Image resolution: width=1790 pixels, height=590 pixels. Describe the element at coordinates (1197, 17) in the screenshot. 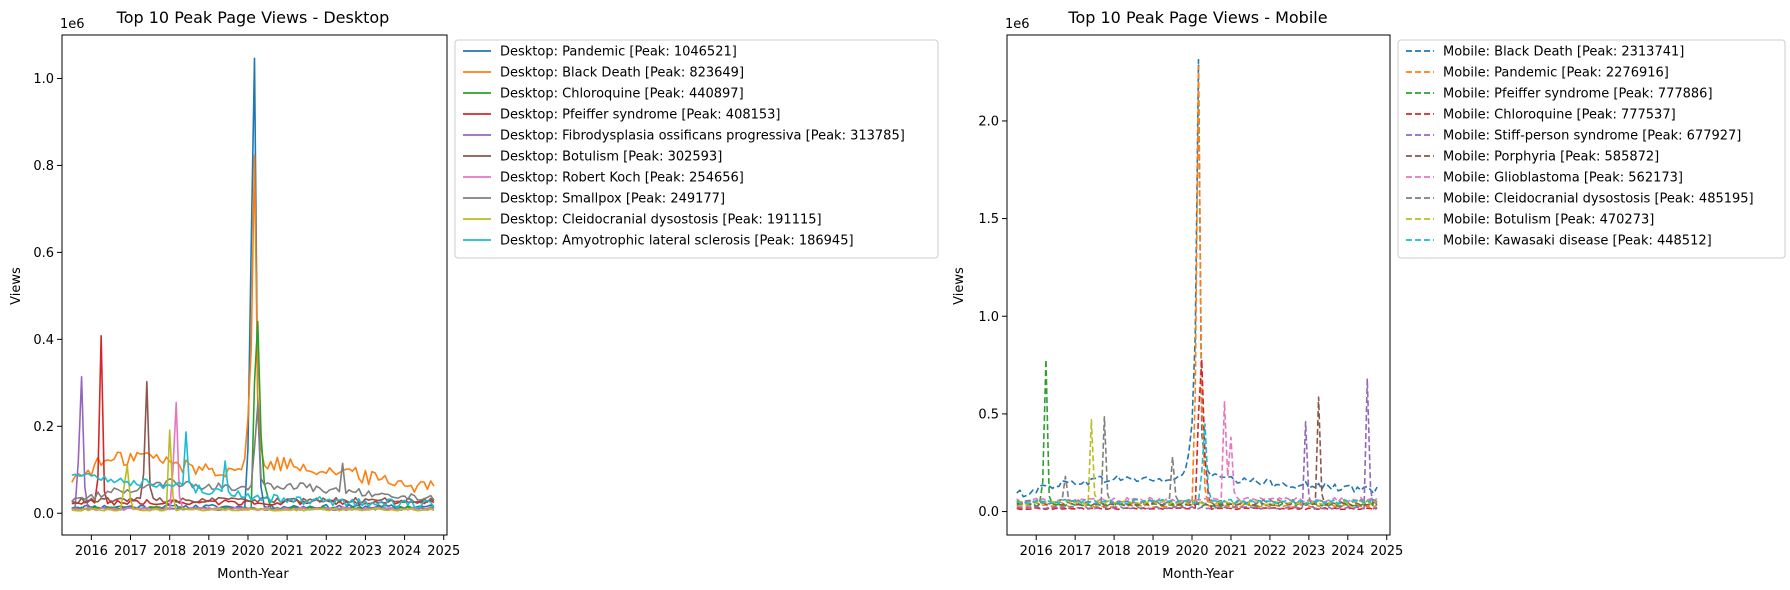

I see `chart-title: Top 10 Peak Page Views - Mobile` at that location.